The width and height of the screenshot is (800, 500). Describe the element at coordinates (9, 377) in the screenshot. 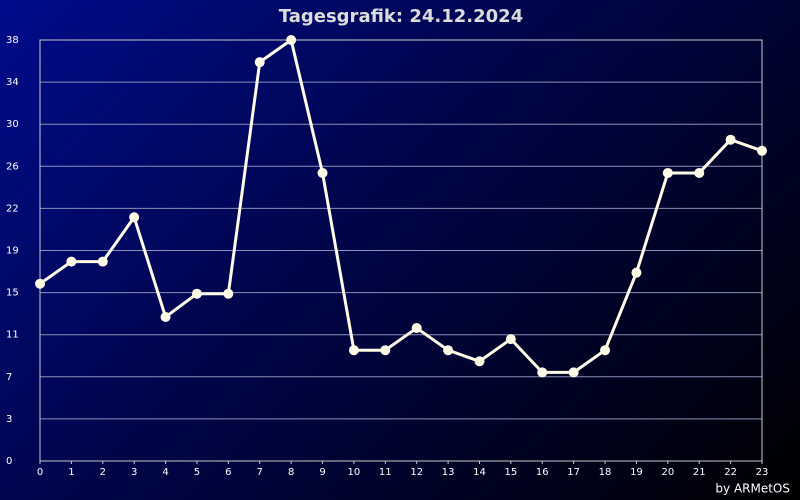

I see `y-tick-label: 7` at that location.